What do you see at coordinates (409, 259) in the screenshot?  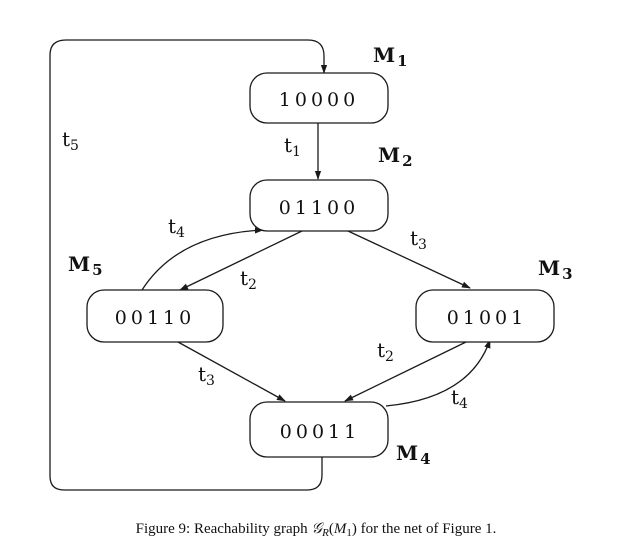 I see `edge-m2-m3` at bounding box center [409, 259].